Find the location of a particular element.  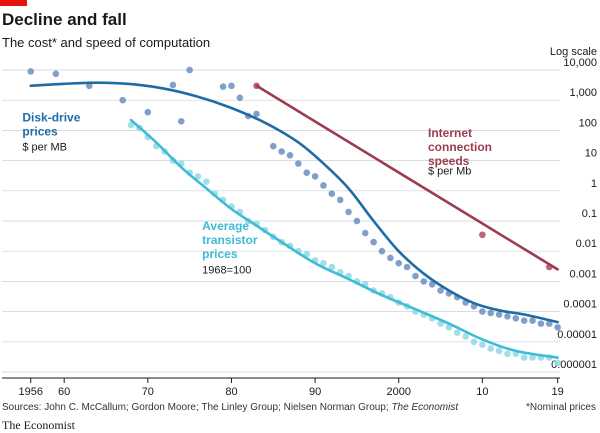

x-tick-label: 10 is located at coordinates (482, 392).